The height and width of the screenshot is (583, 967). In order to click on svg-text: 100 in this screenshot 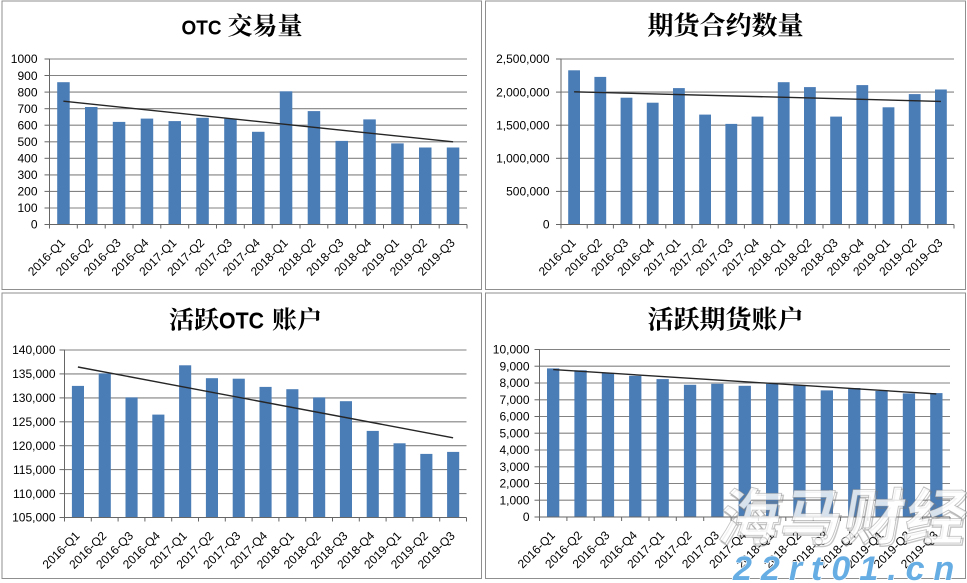, I will do `click(27, 208)`.